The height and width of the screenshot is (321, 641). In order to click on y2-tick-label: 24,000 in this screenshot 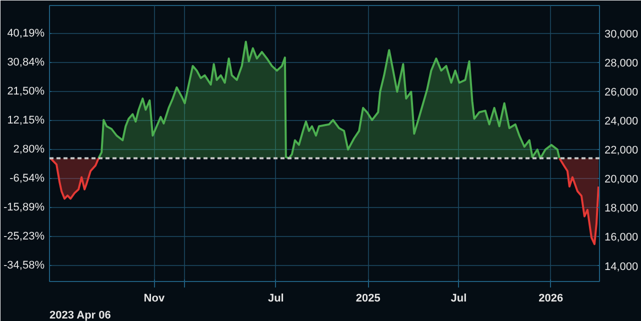, I will do `click(621, 122)`.